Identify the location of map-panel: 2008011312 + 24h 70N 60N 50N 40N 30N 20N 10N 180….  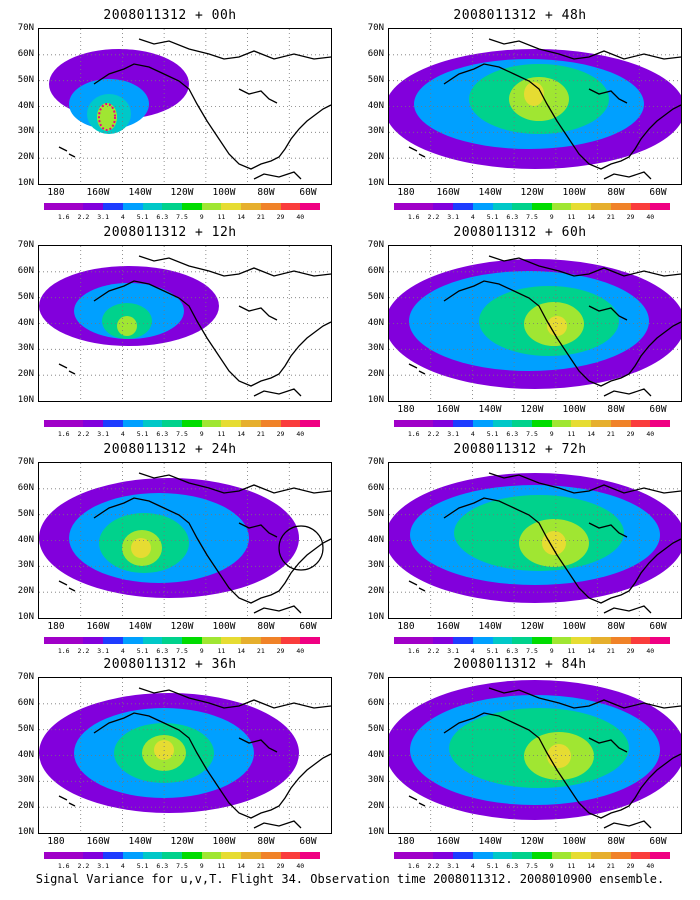
(170, 549).